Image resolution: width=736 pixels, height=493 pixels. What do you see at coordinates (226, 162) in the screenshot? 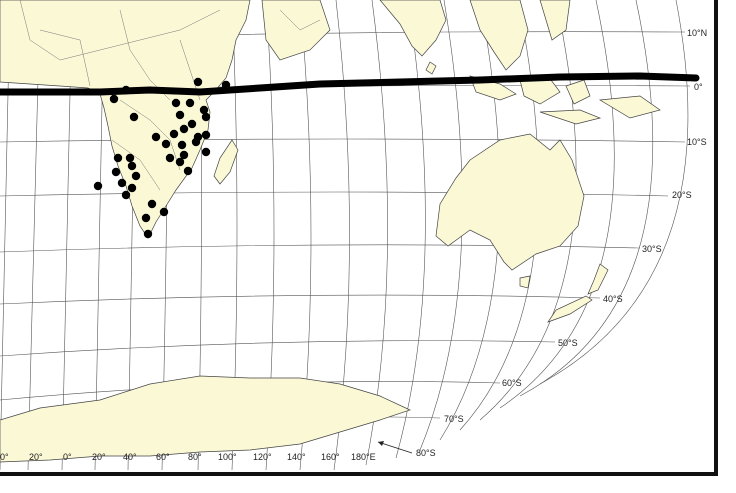
I see `madagascar-landmass` at bounding box center [226, 162].